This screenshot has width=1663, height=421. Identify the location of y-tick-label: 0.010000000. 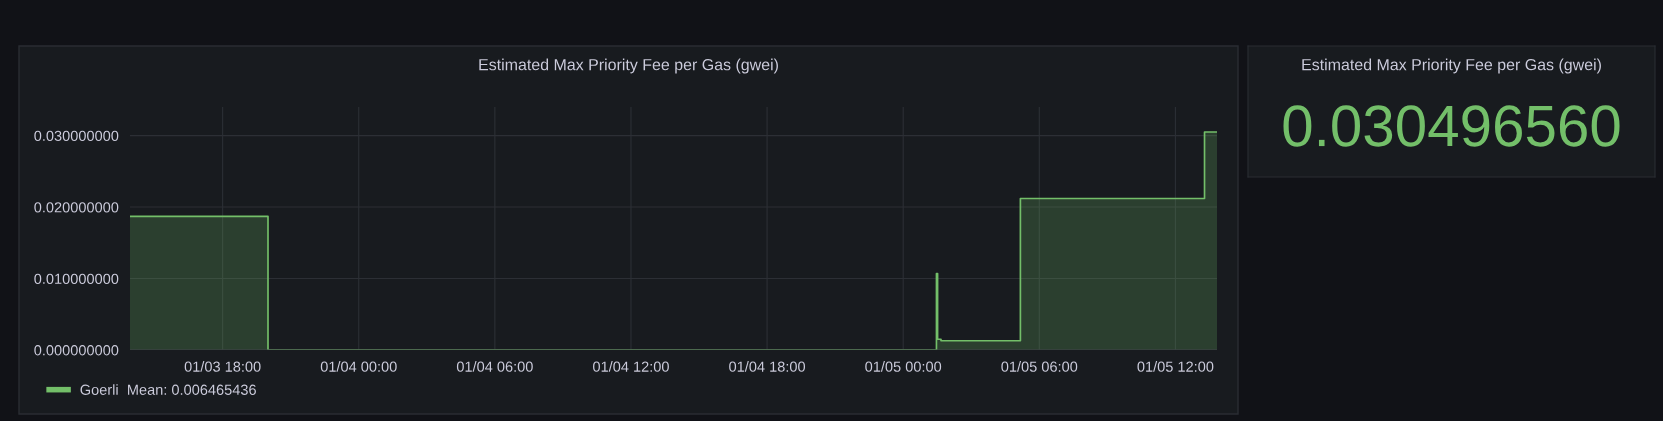
(76, 278).